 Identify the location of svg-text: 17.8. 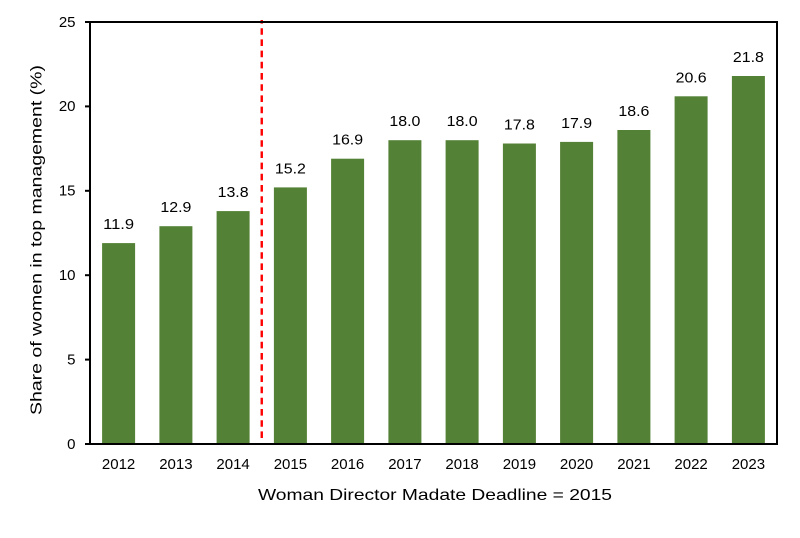
(519, 126).